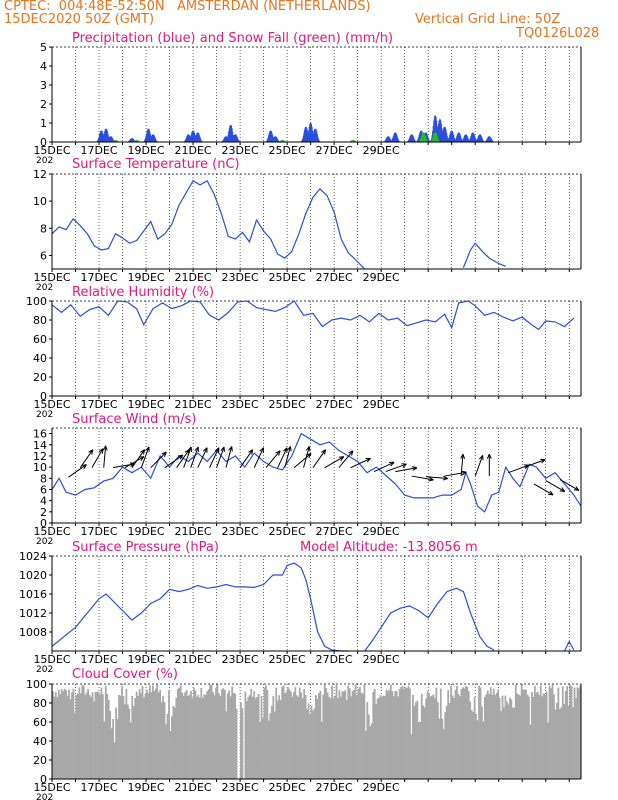 The height and width of the screenshot is (800, 618). What do you see at coordinates (43, 512) in the screenshot?
I see `y-tick-label: 2` at bounding box center [43, 512].